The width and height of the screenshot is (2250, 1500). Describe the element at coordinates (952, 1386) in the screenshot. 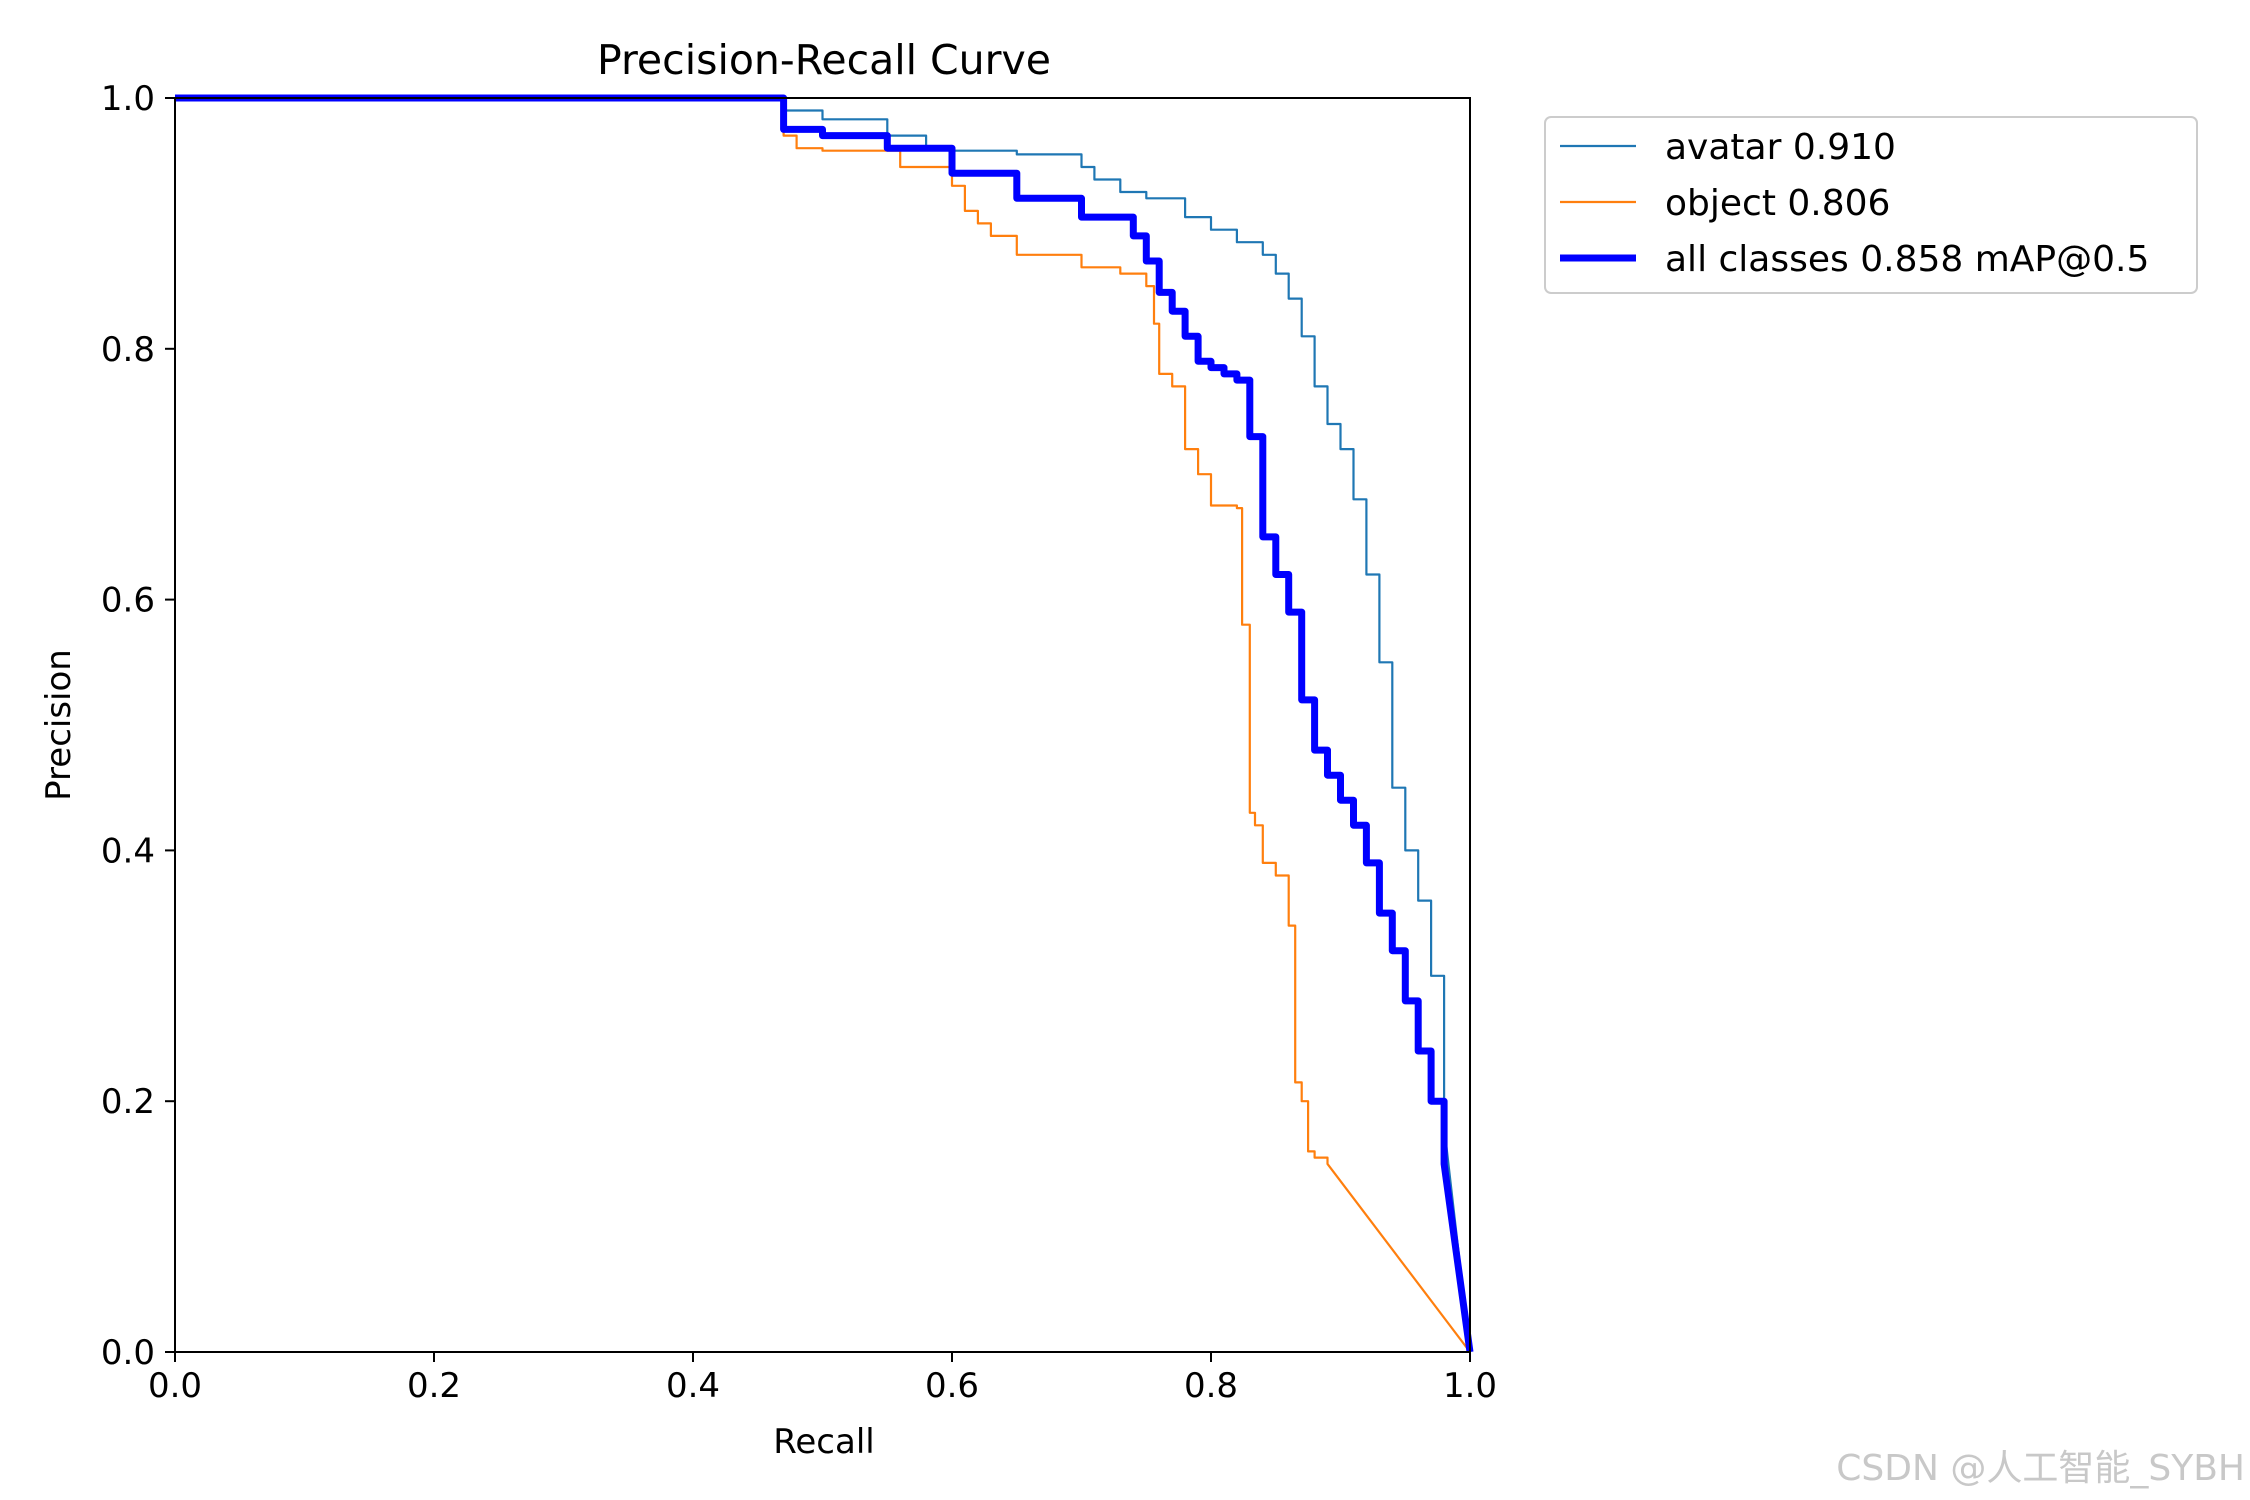

I see `x-tick-label: 0.6` at that location.